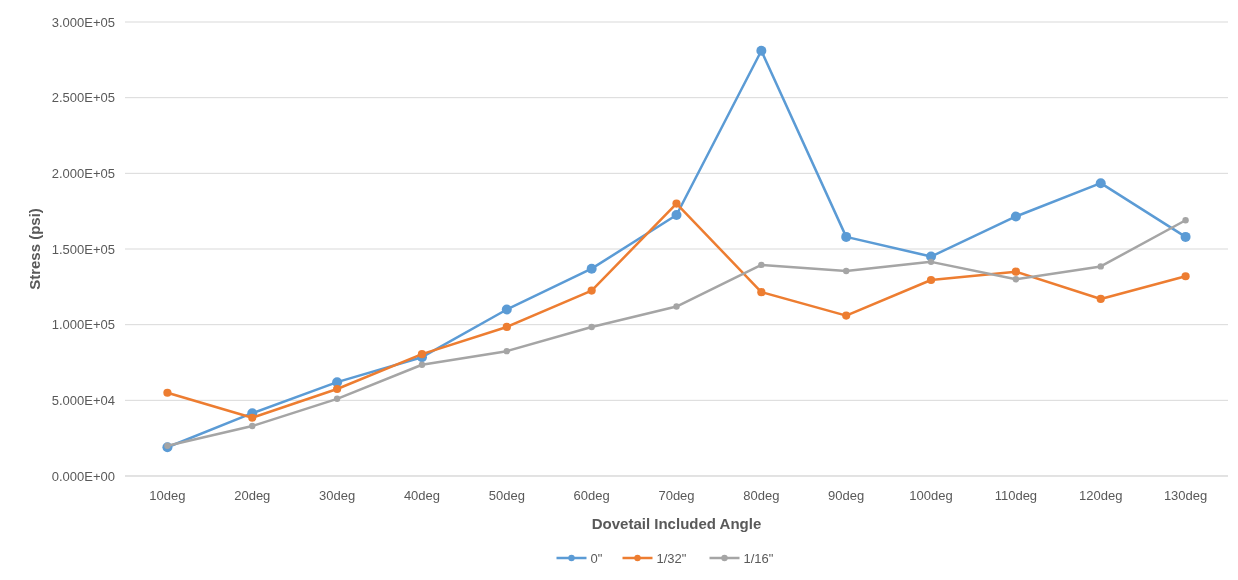  Describe the element at coordinates (1101, 495) in the screenshot. I see `x-tick-label: 120deg` at that location.